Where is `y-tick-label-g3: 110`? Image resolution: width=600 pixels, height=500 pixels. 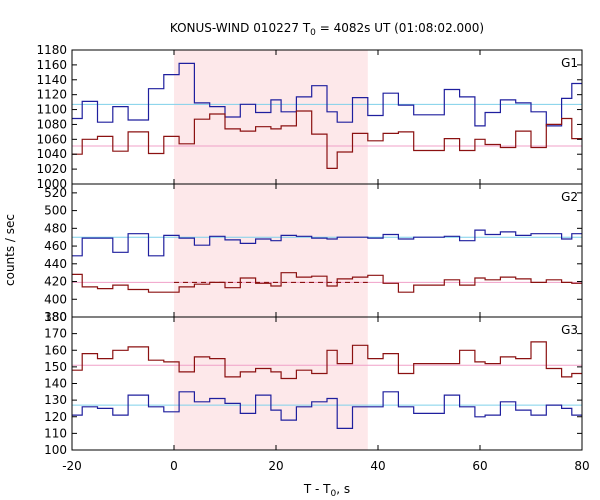
y-tick-label-g3: 110 is located at coordinates (55, 433).